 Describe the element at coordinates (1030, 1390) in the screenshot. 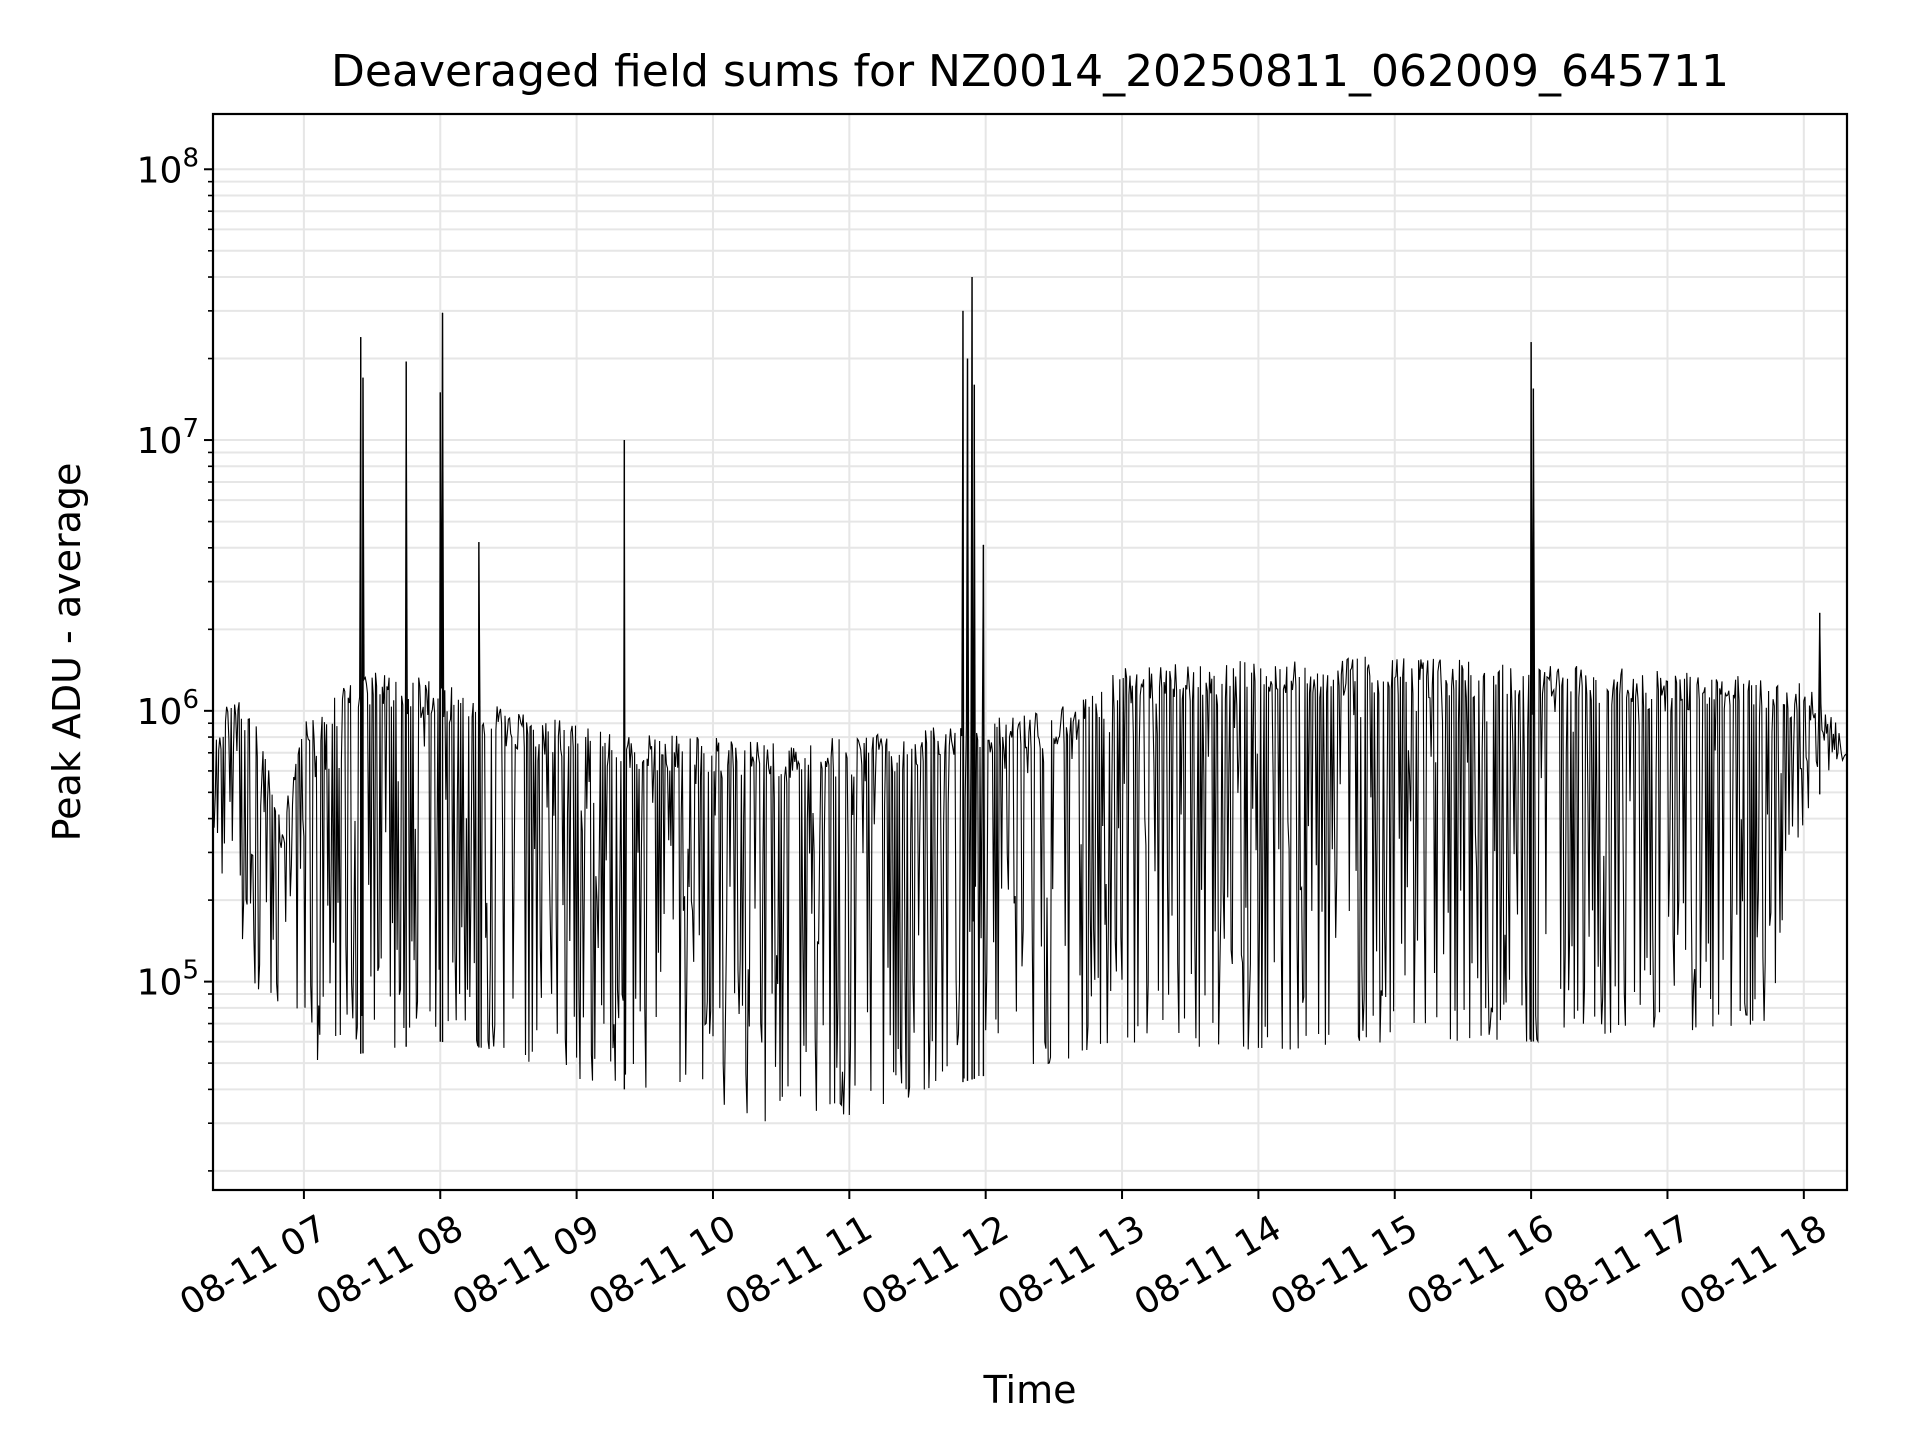

I see `x-axis-label: Time` at that location.